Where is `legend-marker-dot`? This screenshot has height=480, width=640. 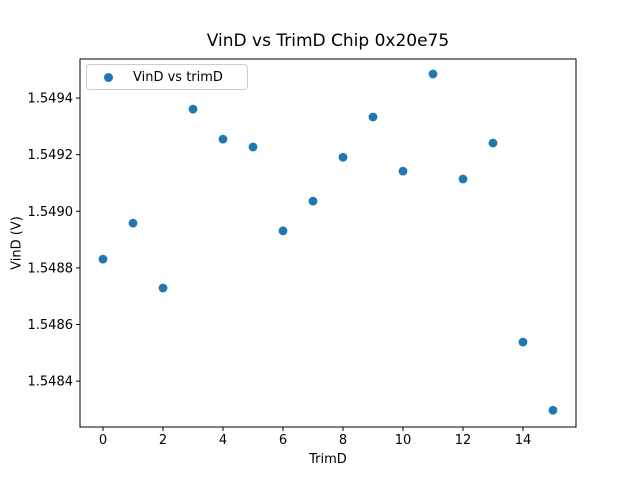
legend-marker-dot is located at coordinates (108, 77).